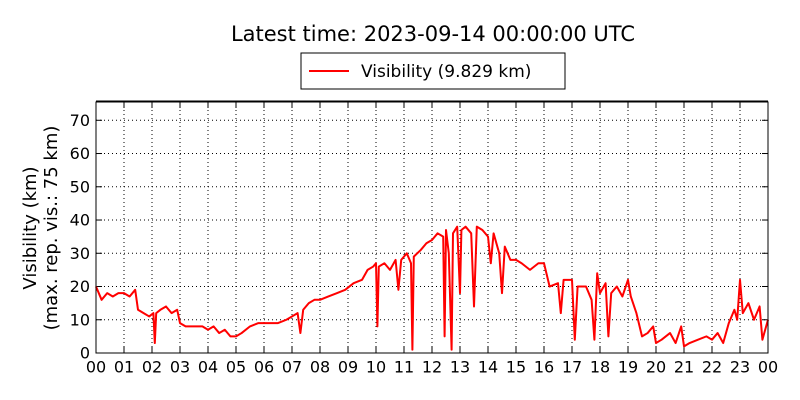  Describe the element at coordinates (628, 367) in the screenshot. I see `x-tick-label: 19` at that location.